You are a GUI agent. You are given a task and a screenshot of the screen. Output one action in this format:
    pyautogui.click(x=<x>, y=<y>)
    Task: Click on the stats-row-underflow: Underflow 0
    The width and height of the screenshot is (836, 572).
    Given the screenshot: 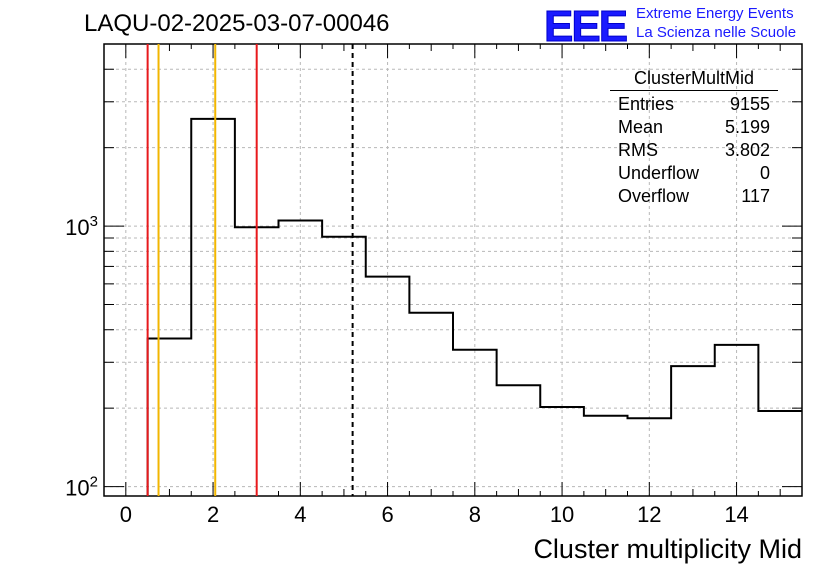 What is the action you would take?
    pyautogui.click(x=694, y=173)
    